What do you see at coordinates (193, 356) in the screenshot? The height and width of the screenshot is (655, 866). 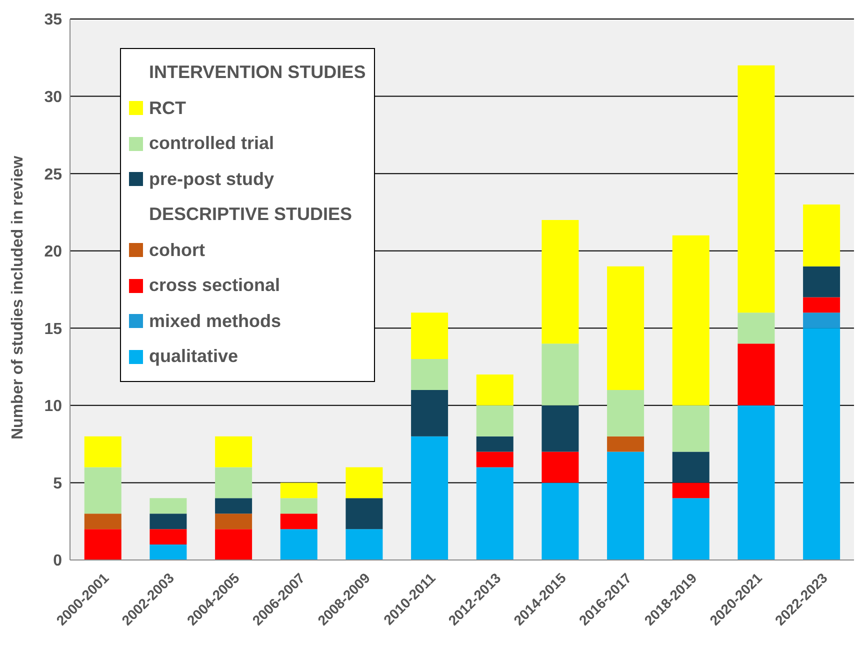 I see `legend-label: qualitative` at bounding box center [193, 356].